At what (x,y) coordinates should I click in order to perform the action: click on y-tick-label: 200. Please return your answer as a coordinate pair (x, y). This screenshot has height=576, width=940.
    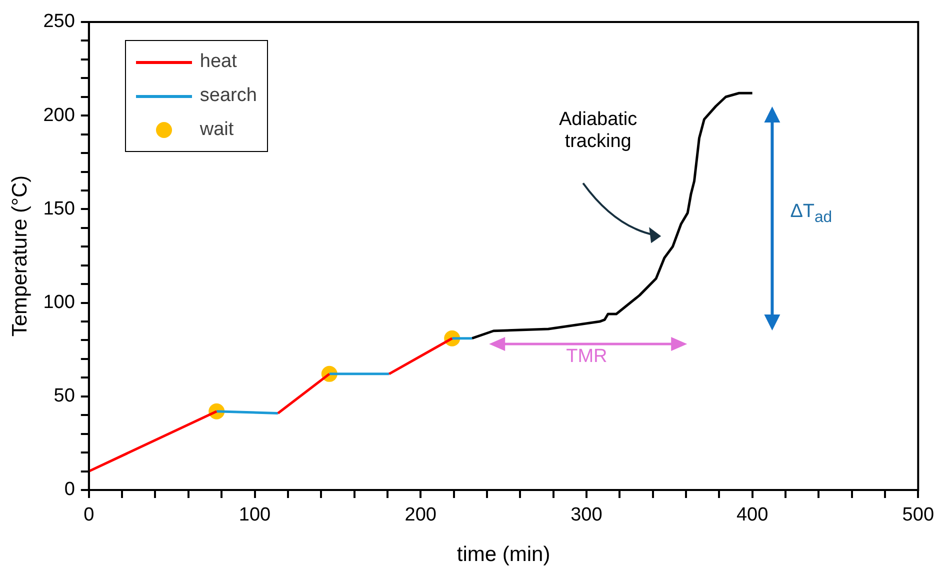
    Looking at the image, I should click on (59, 115).